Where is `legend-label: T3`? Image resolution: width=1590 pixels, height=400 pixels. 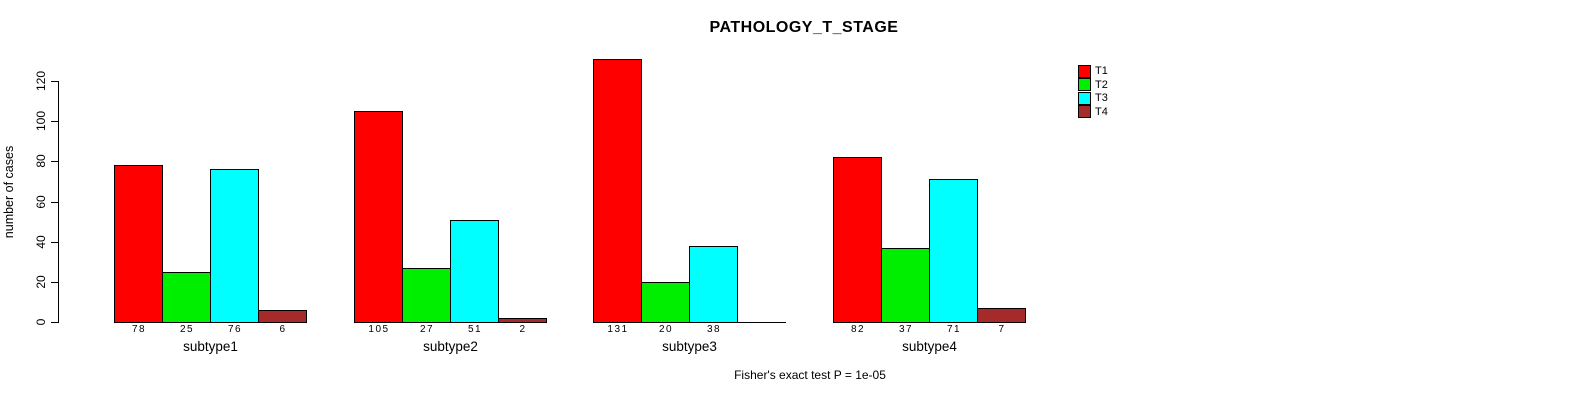 legend-label: T3 is located at coordinates (1101, 98).